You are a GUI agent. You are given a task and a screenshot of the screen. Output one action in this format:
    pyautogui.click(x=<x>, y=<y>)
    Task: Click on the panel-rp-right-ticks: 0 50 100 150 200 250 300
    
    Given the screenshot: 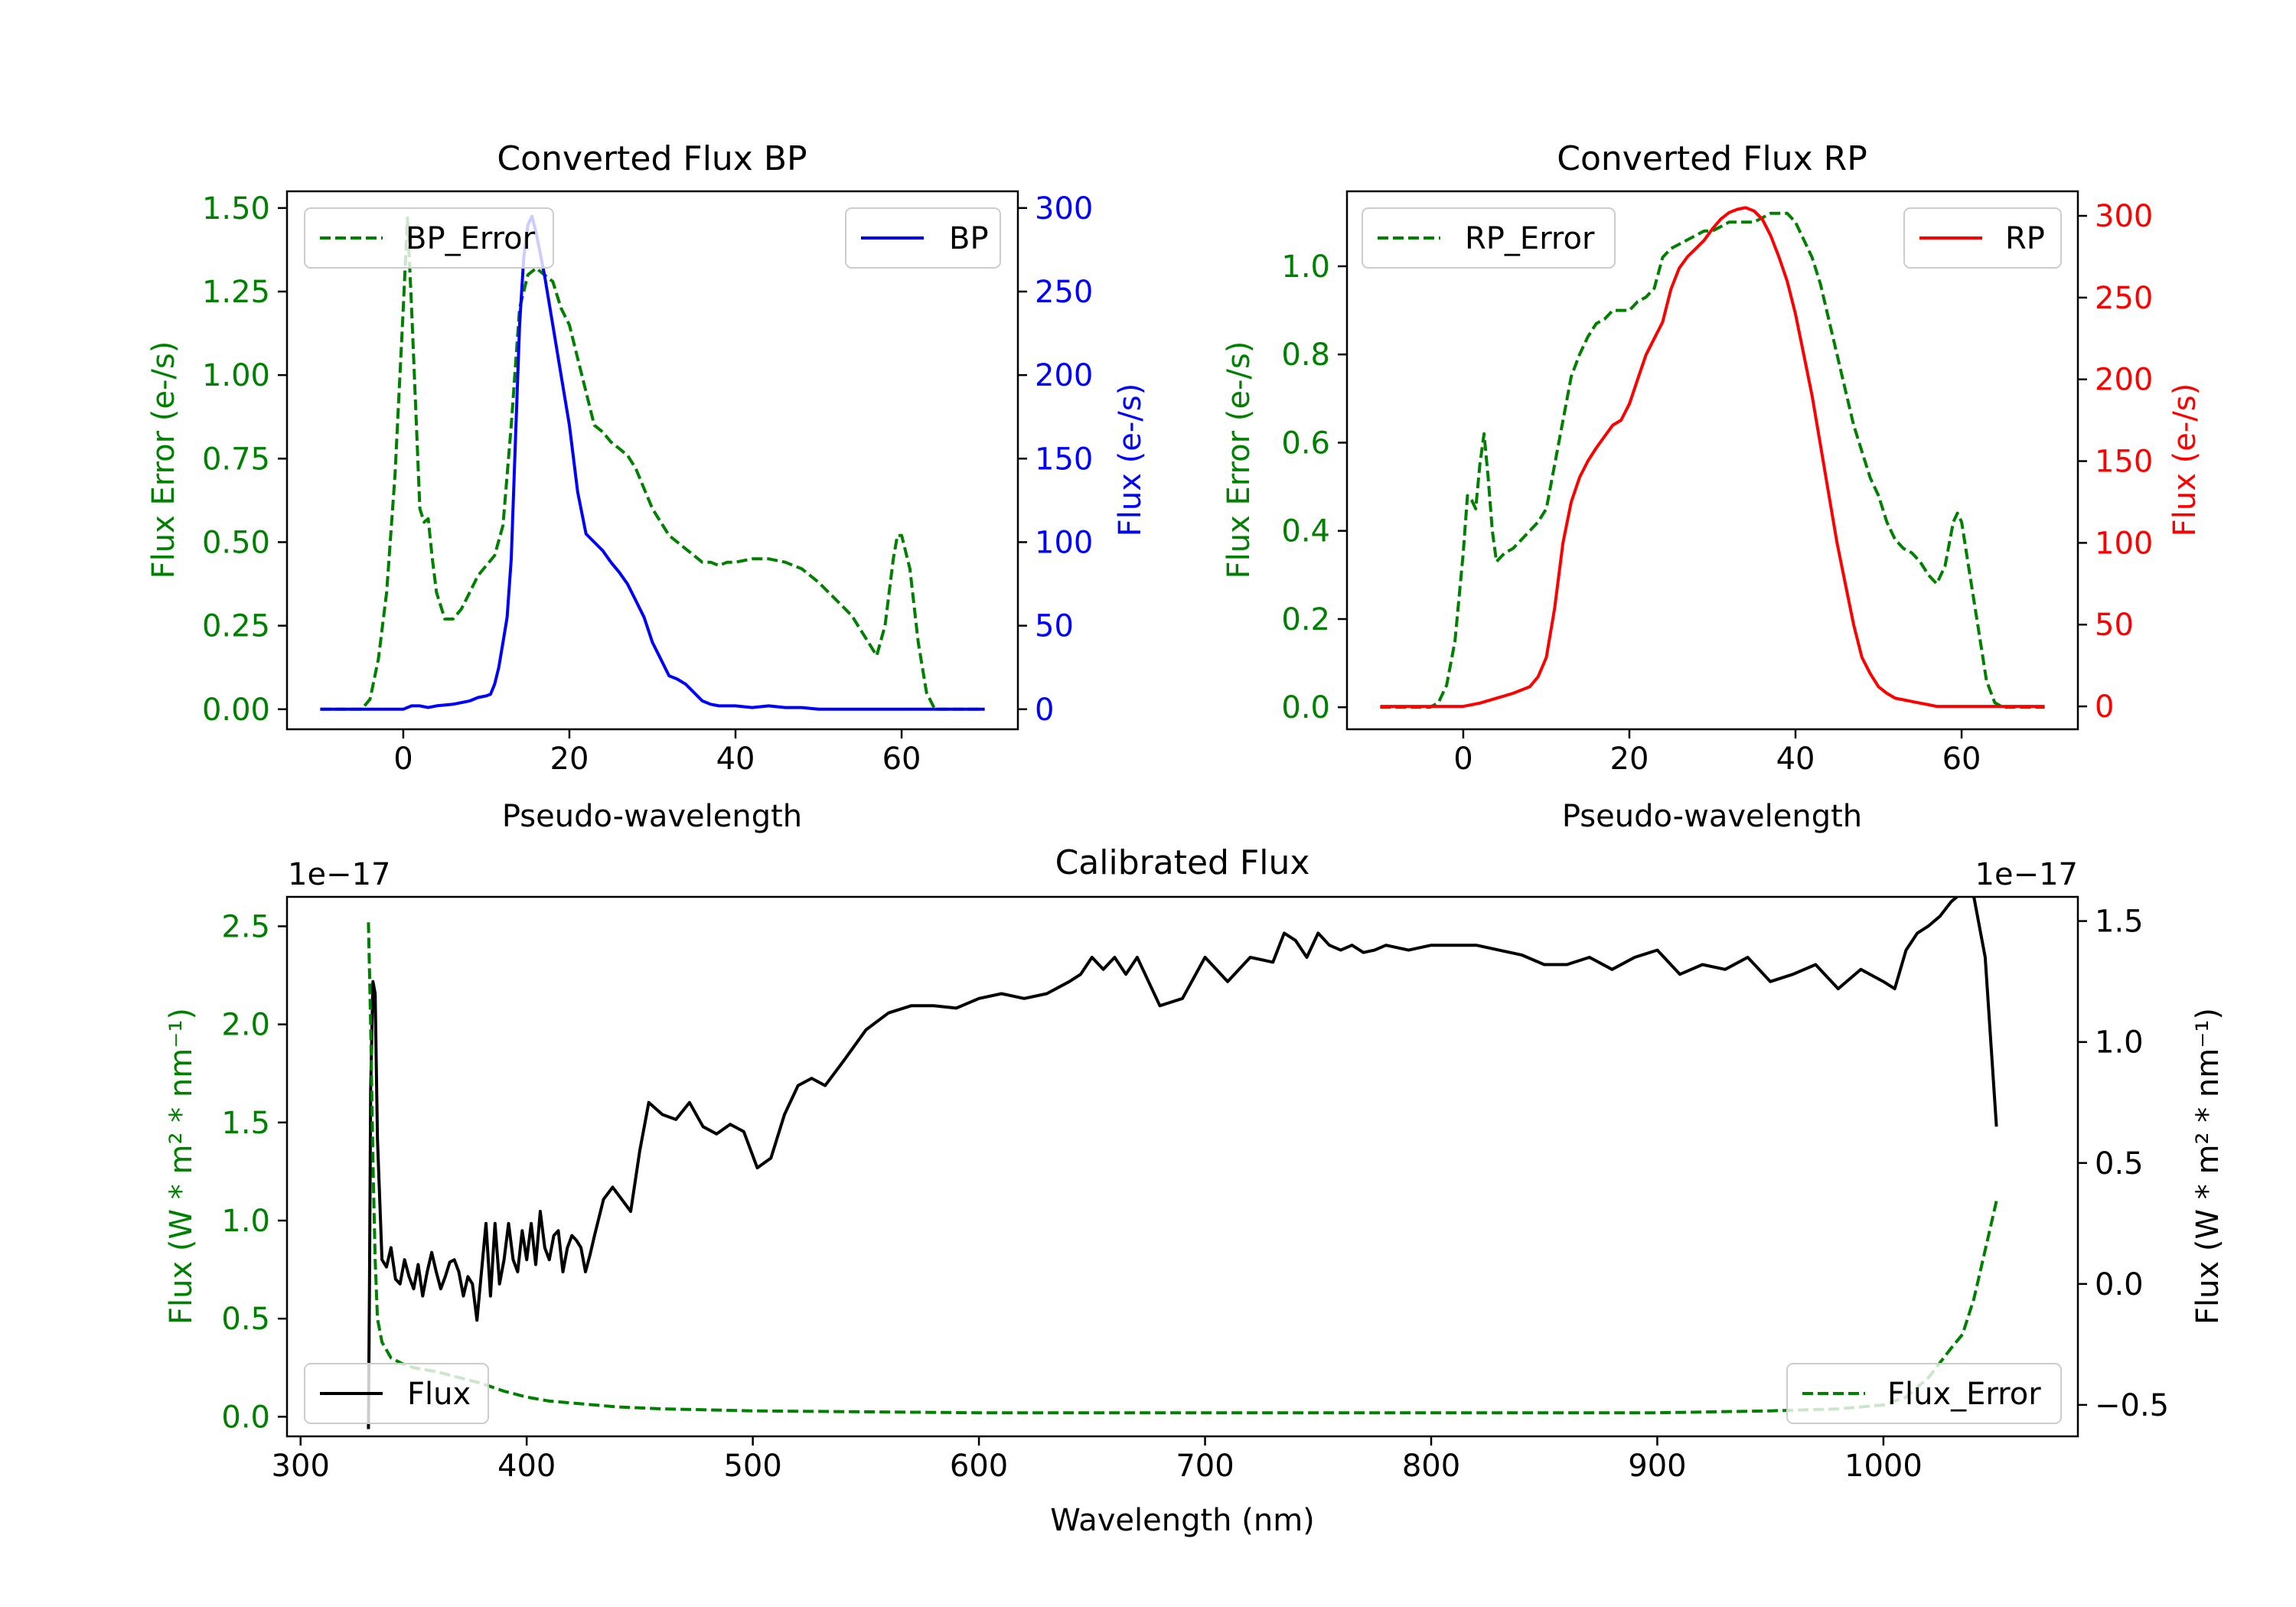 What is the action you would take?
    pyautogui.click(x=2115, y=462)
    